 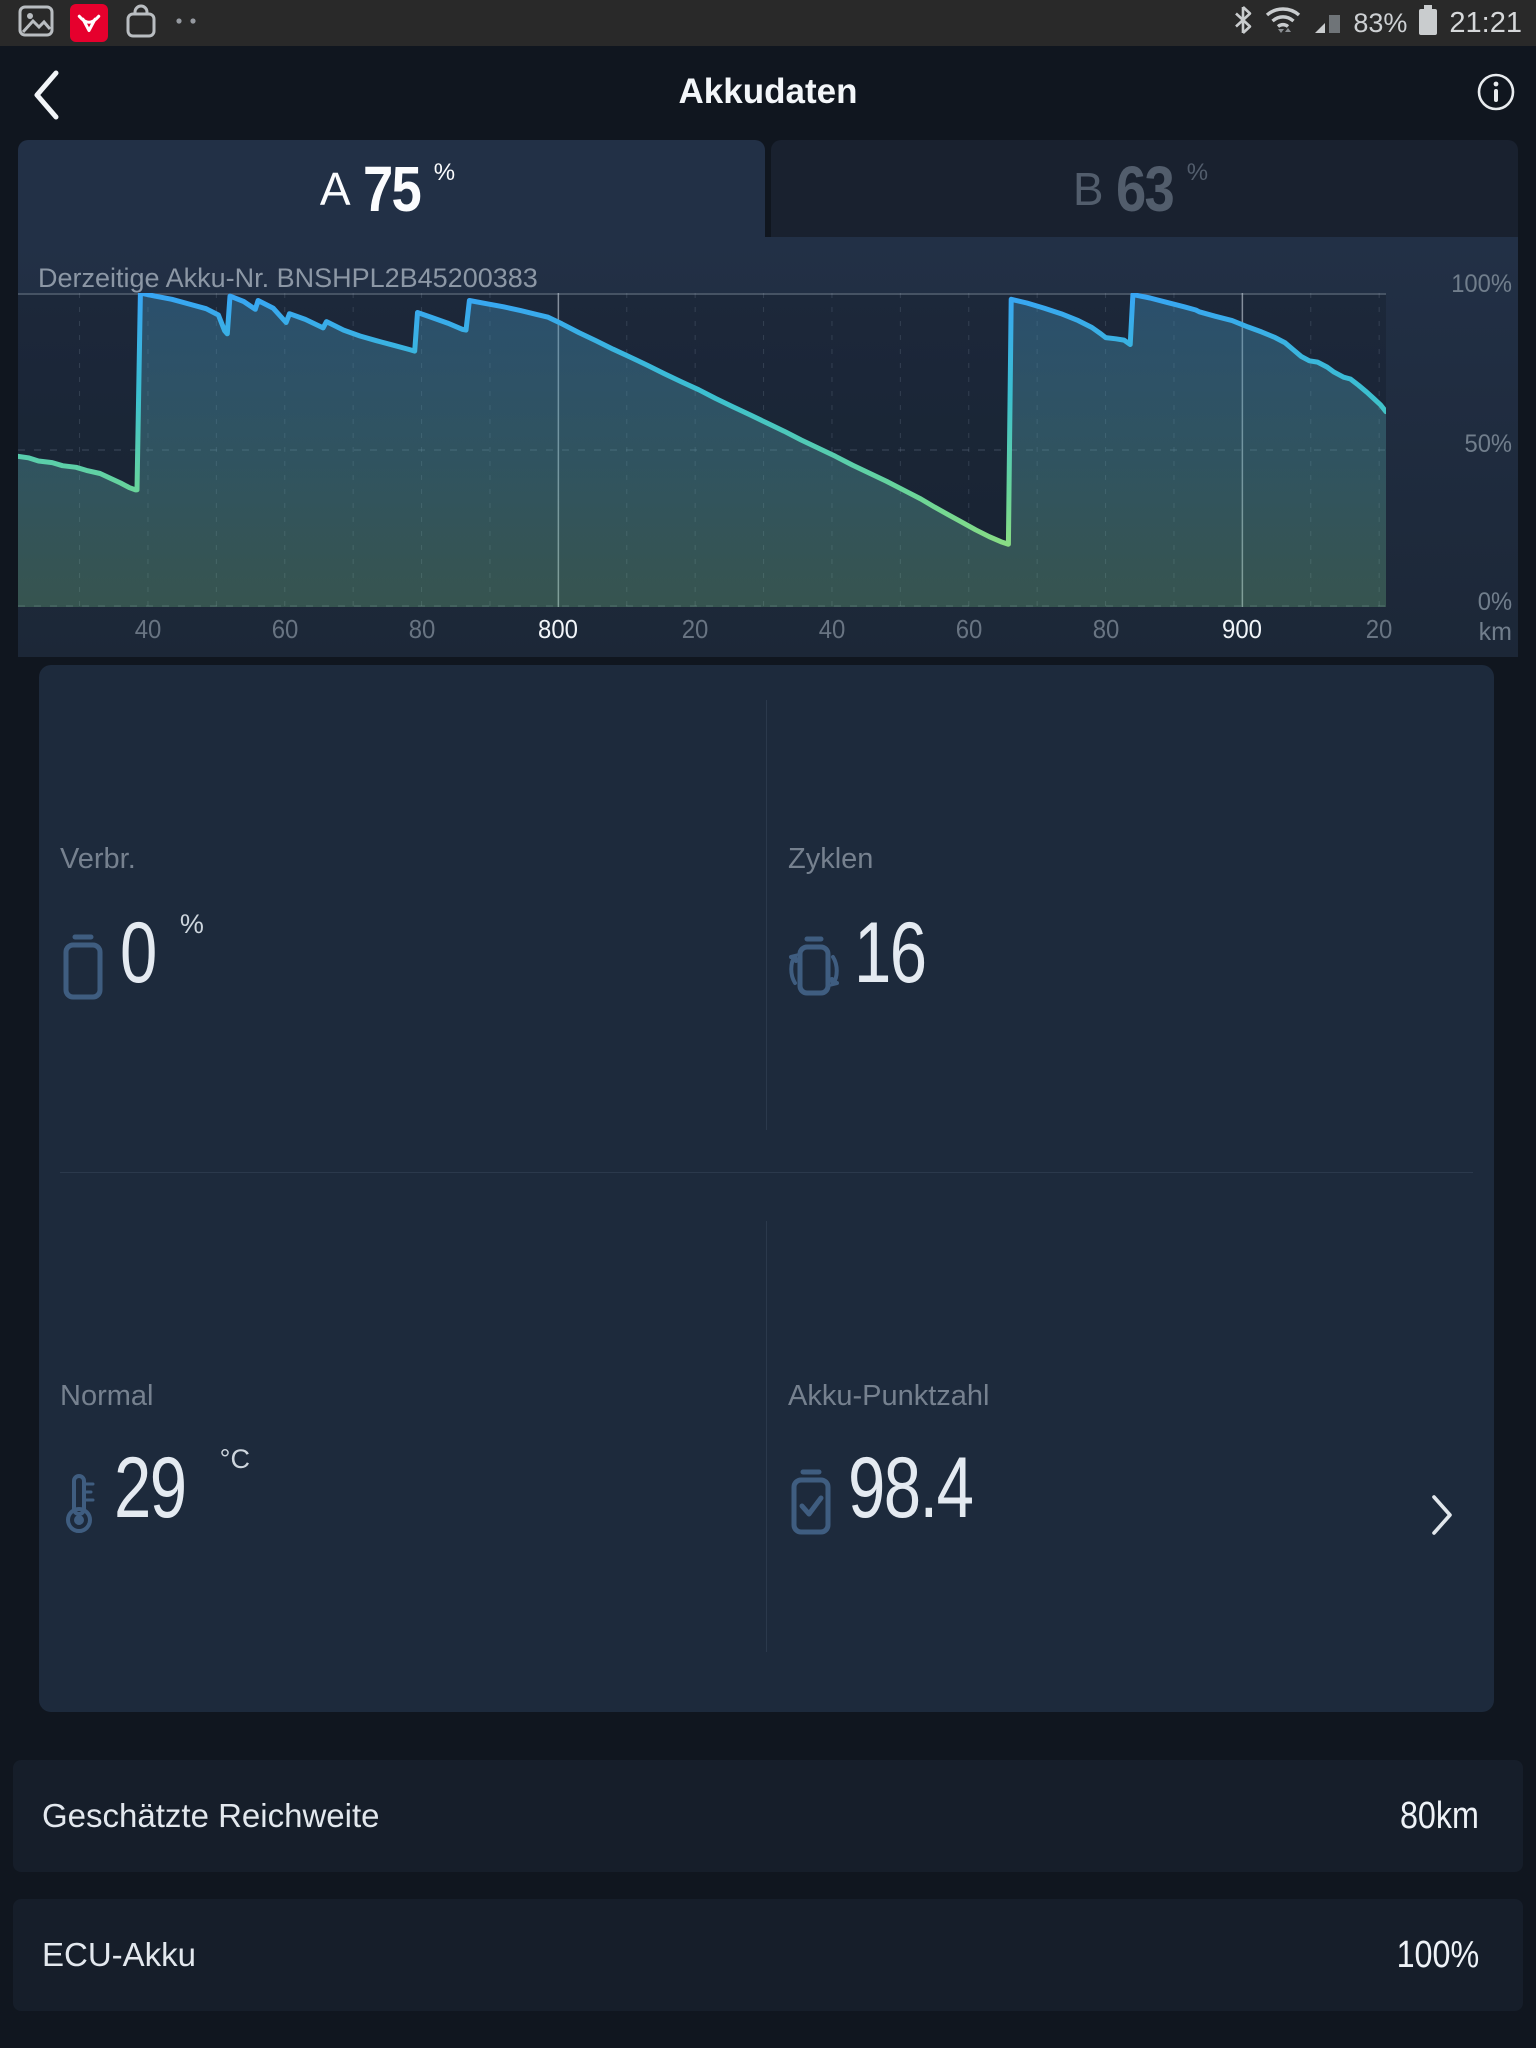 I want to click on tab-a-unit: %, so click(x=444, y=172).